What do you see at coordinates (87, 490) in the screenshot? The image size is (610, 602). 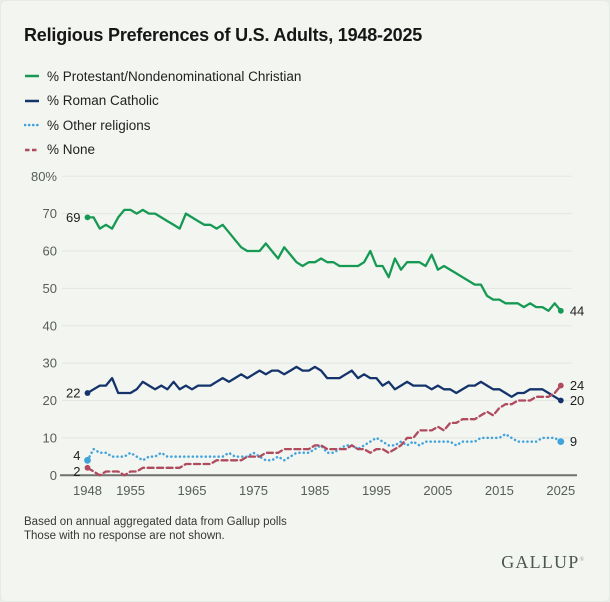 I see `x-axis-tick: 1948` at bounding box center [87, 490].